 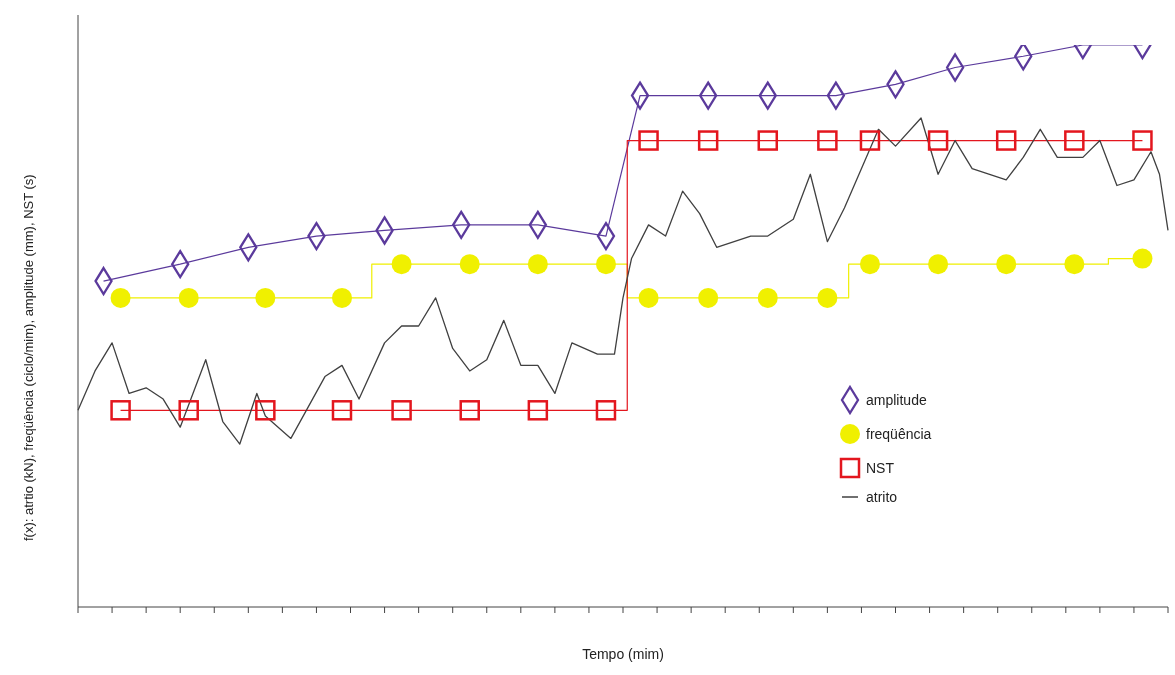 What do you see at coordinates (623, 654) in the screenshot?
I see `x-axis-title: Tempo (mim)` at bounding box center [623, 654].